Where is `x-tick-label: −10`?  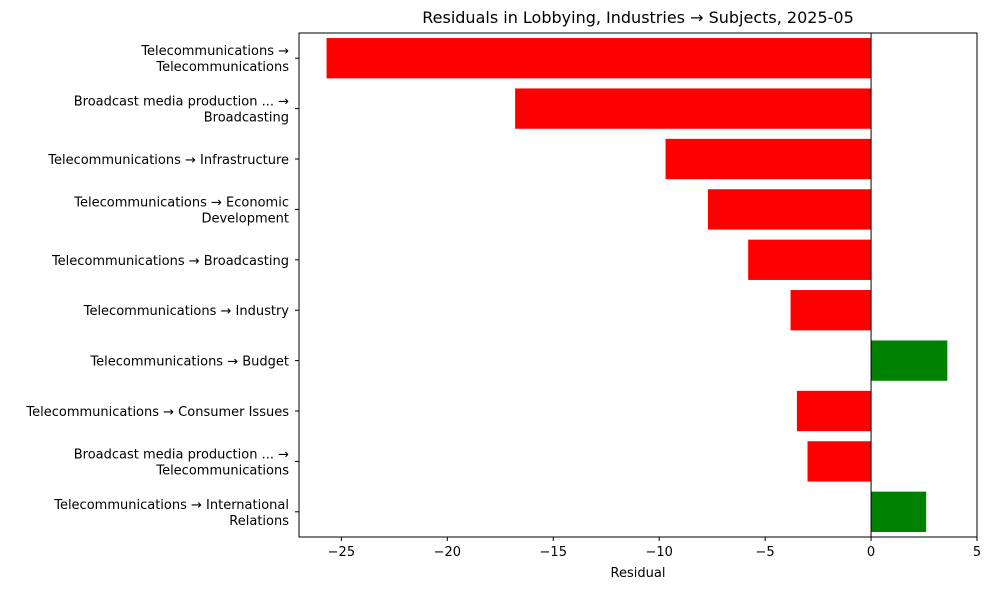 x-tick-label: −10 is located at coordinates (658, 552).